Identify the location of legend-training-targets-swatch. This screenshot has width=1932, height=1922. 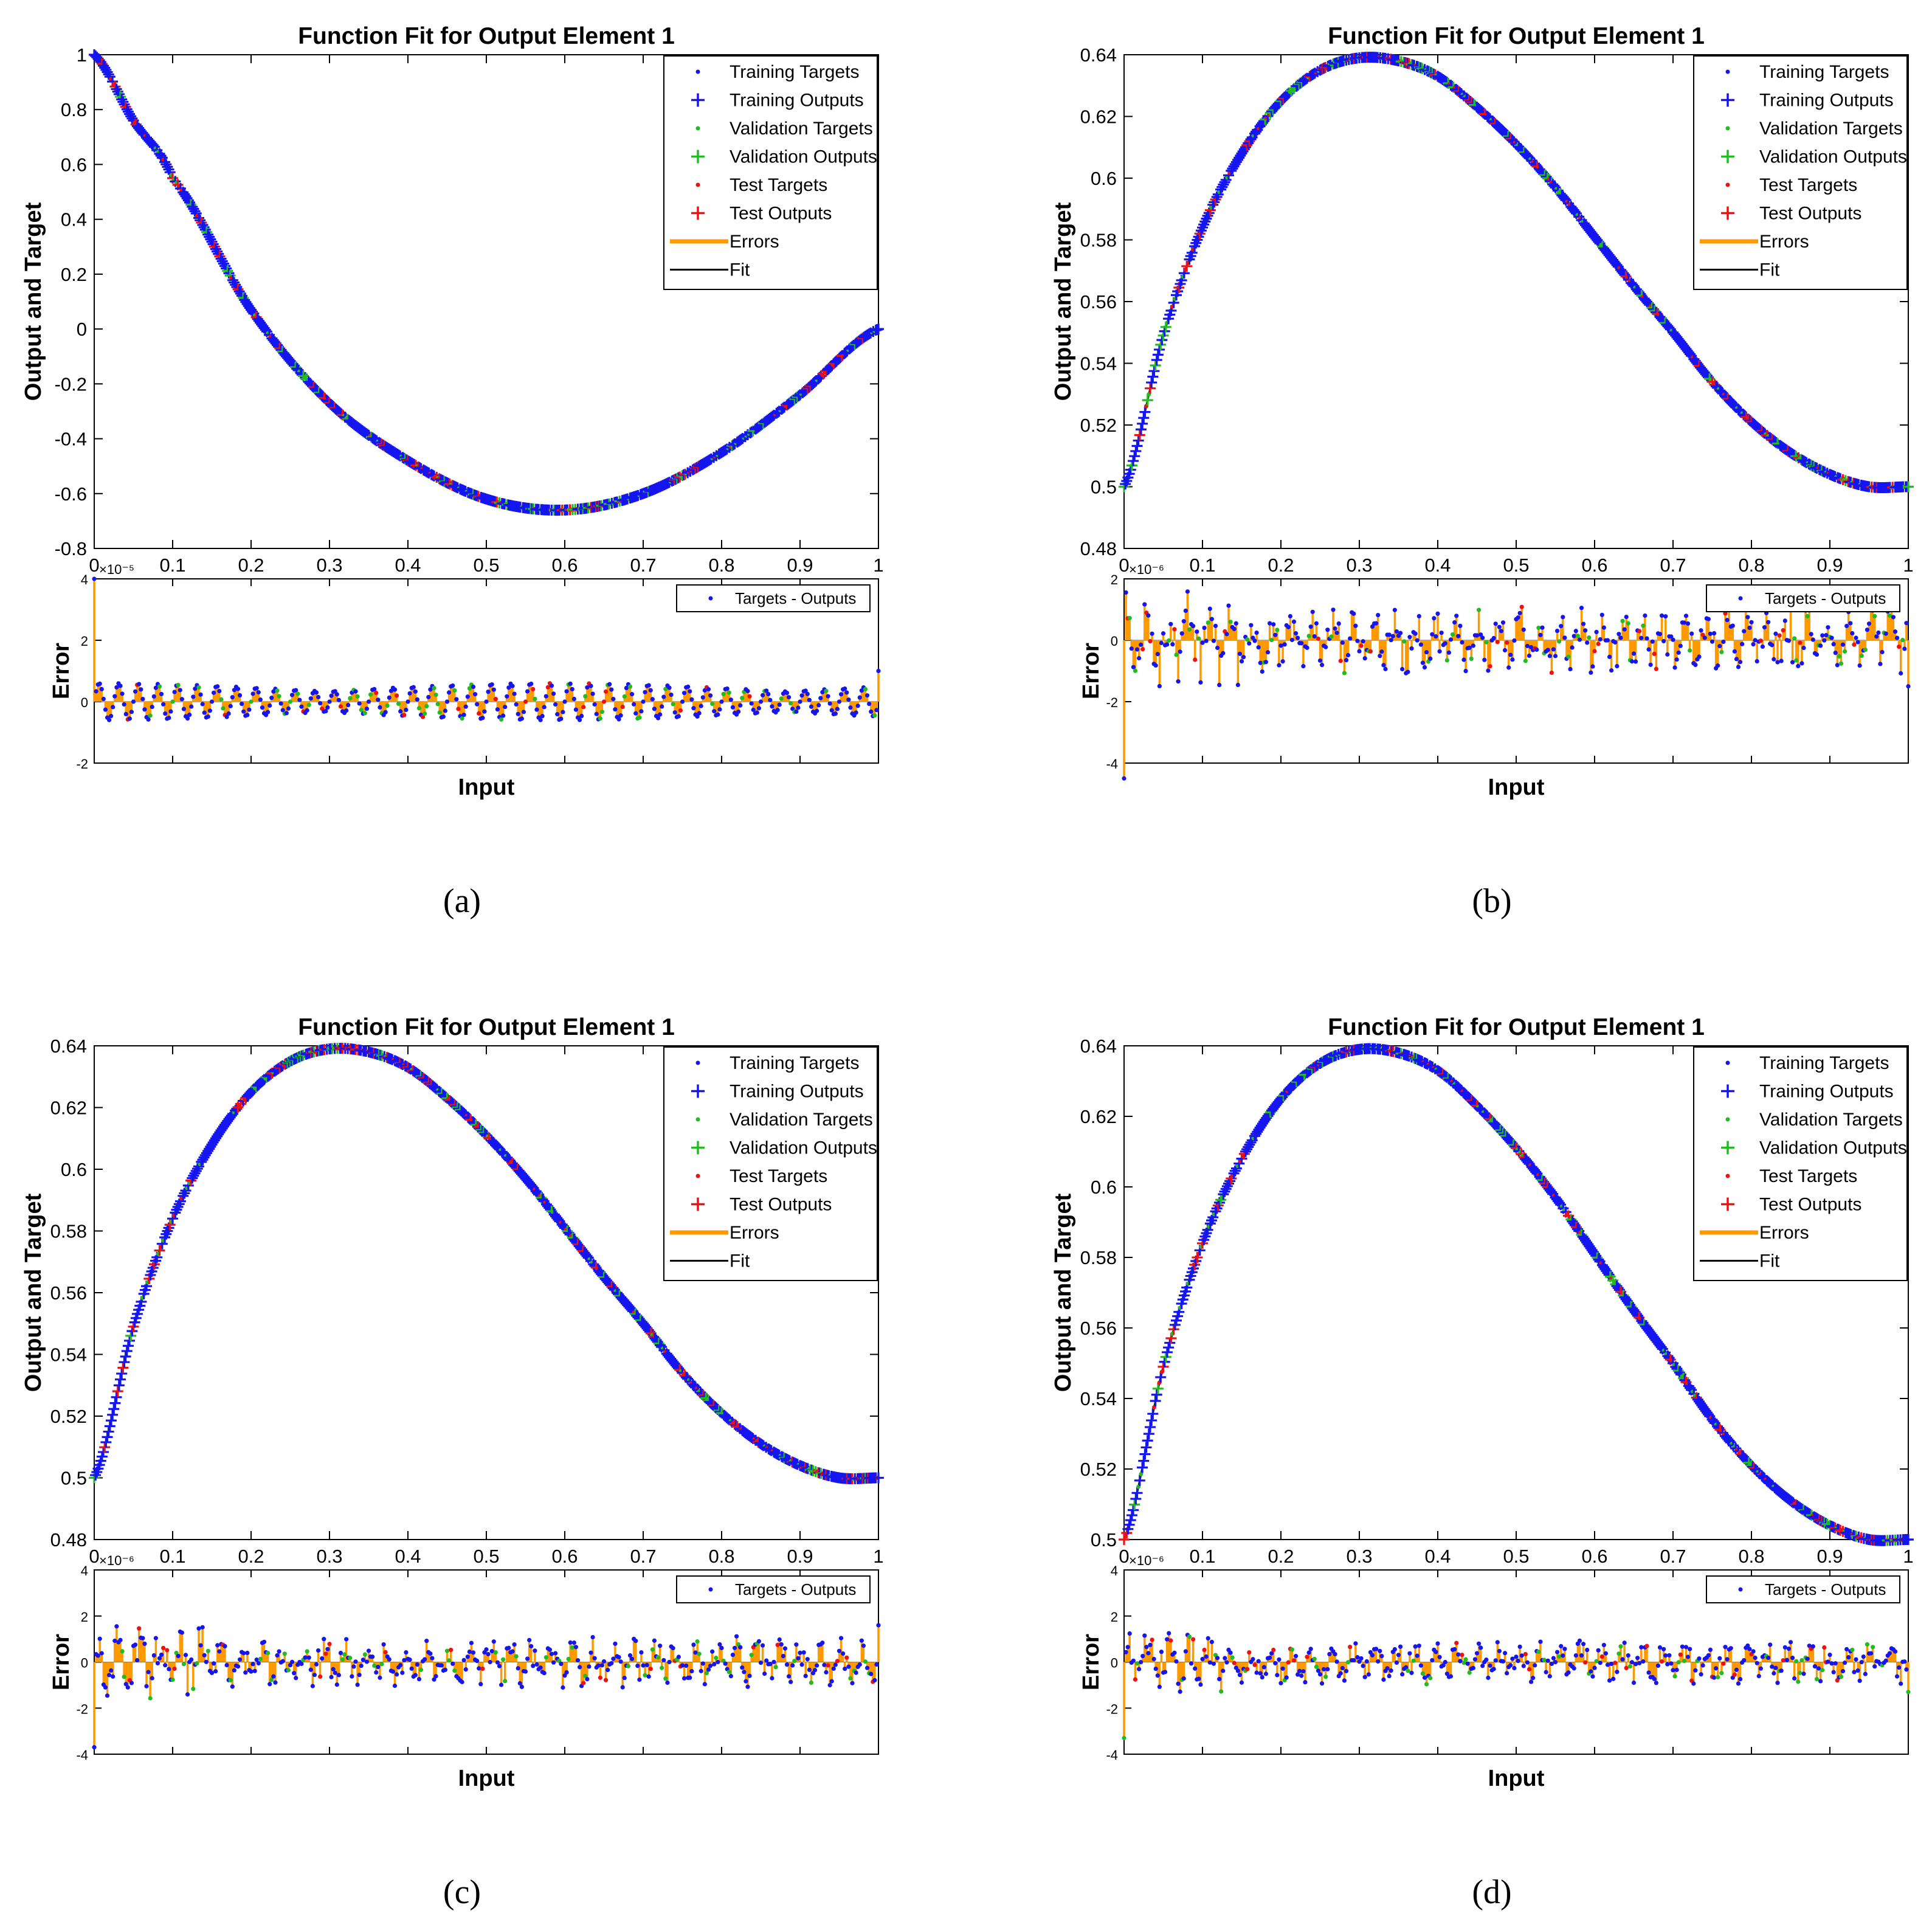
(1727, 1062).